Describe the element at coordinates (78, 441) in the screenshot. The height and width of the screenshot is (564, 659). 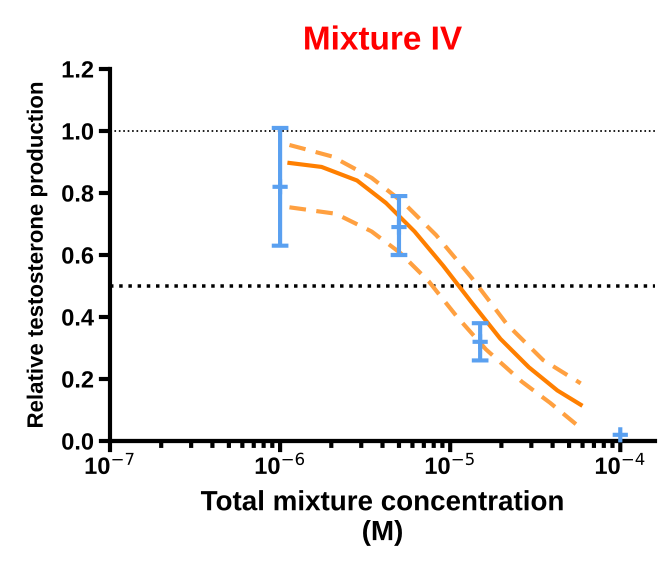
I see `y-tick-label: 0.0` at that location.